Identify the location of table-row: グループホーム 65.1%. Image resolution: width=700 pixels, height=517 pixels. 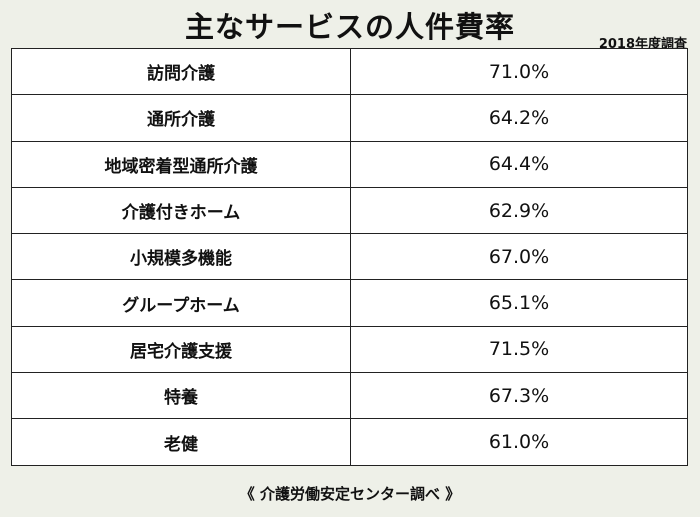
(349, 303).